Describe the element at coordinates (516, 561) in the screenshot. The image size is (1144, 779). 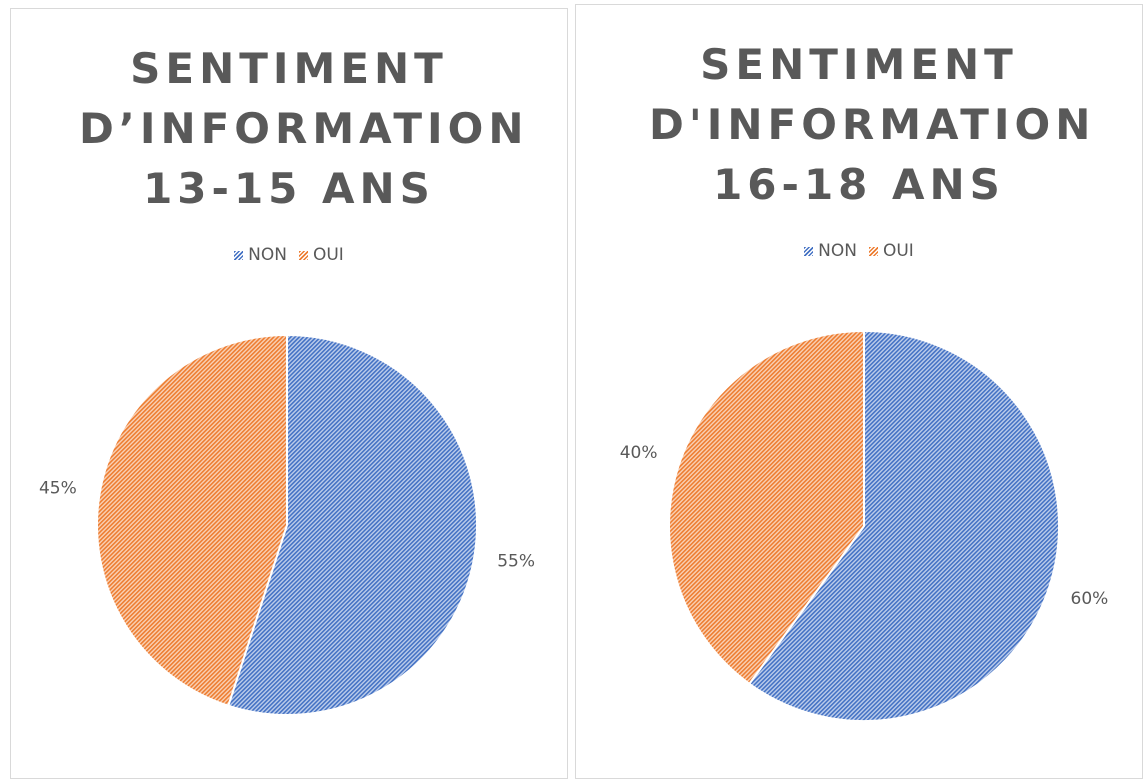
I see `data-label: 55%` at that location.